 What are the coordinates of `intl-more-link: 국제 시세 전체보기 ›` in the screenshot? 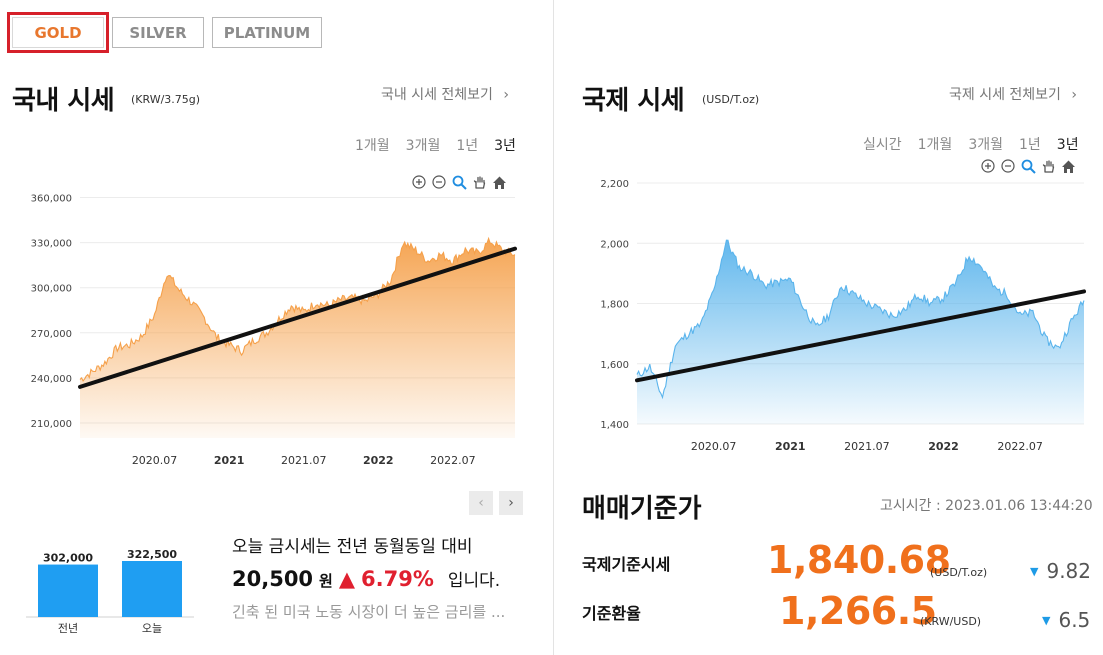 It's located at (1013, 94).